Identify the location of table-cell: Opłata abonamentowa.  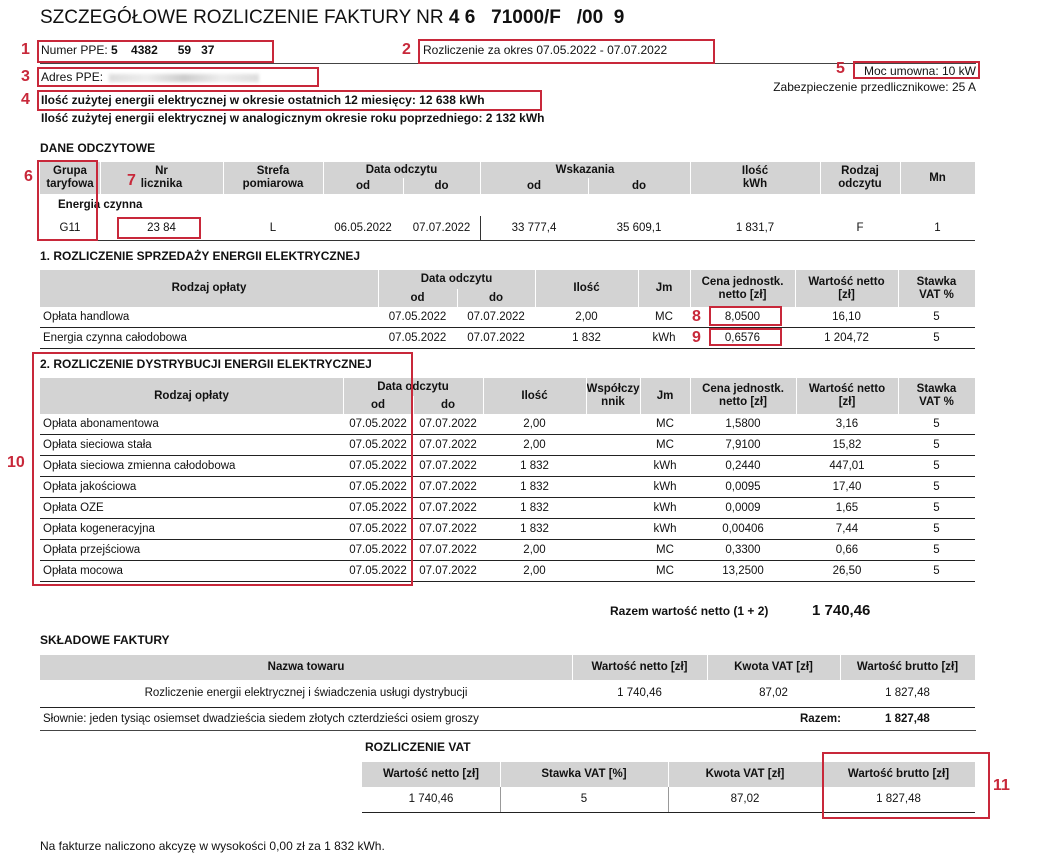
(101, 424).